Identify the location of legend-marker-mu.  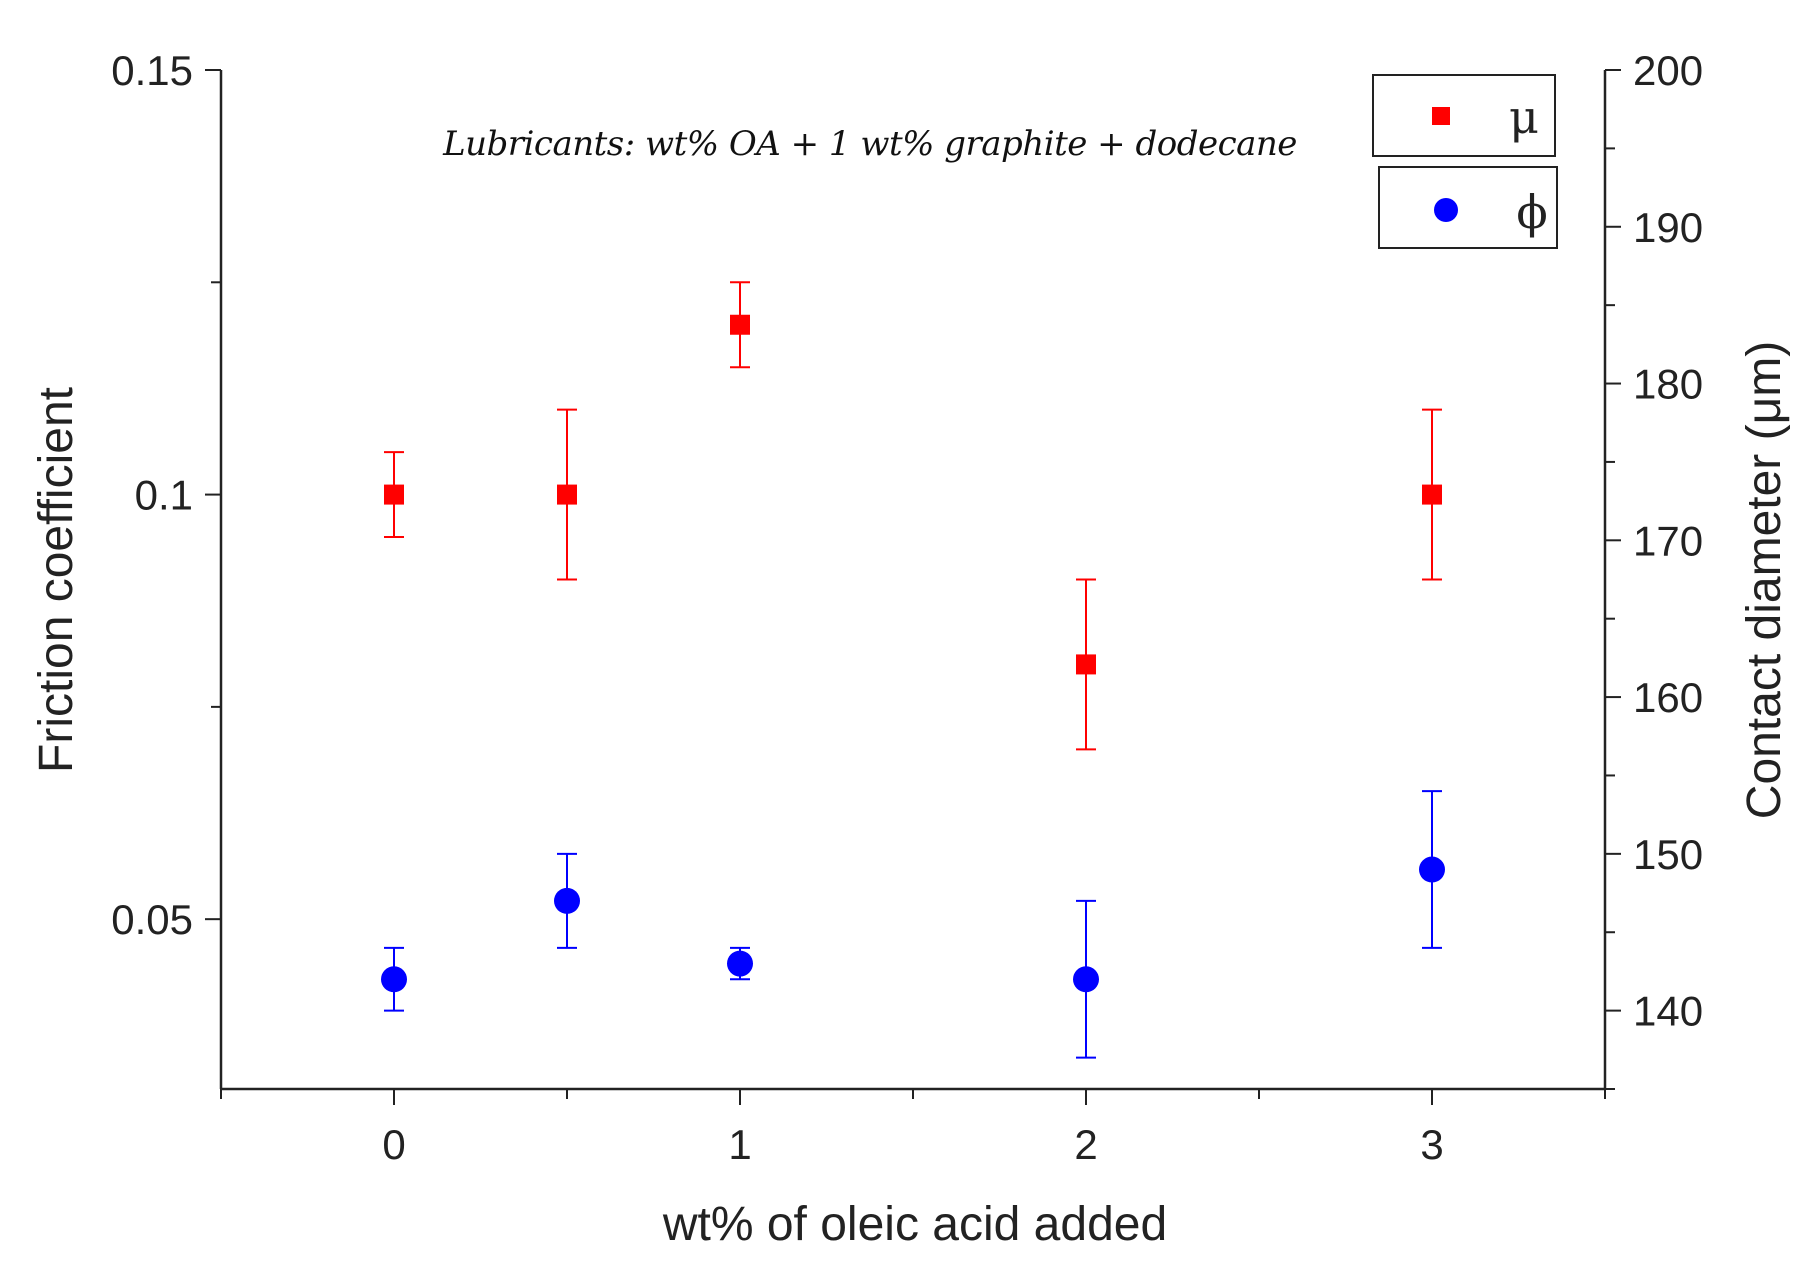
(1441, 116).